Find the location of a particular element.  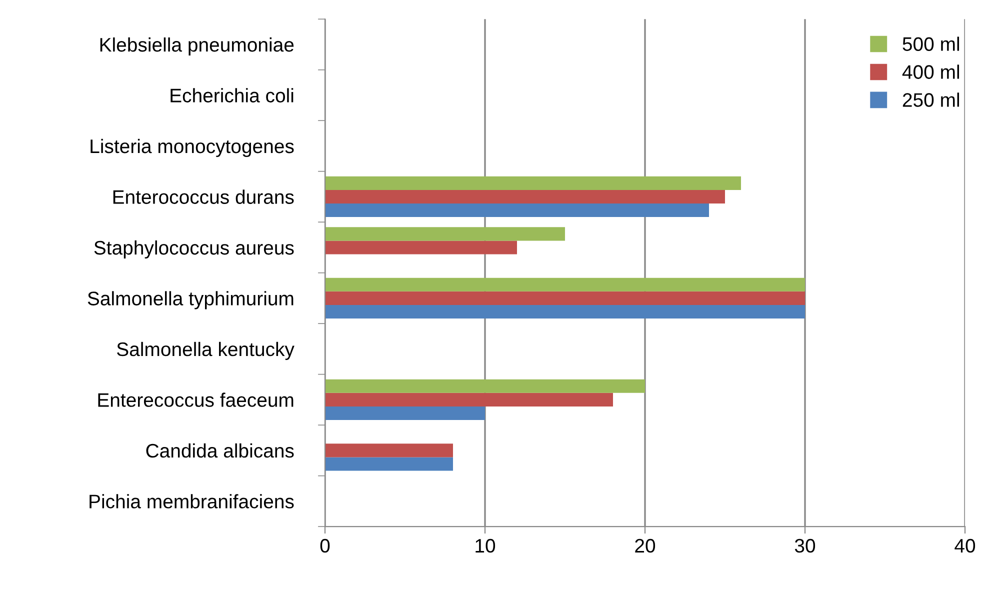

y-tick-label: Salmonella typhimurium is located at coordinates (191, 300).